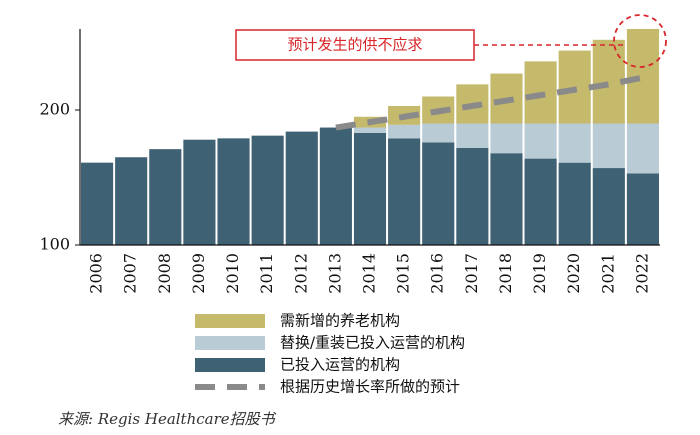  Describe the element at coordinates (198, 273) in the screenshot. I see `x-tick-label: 2009` at that location.